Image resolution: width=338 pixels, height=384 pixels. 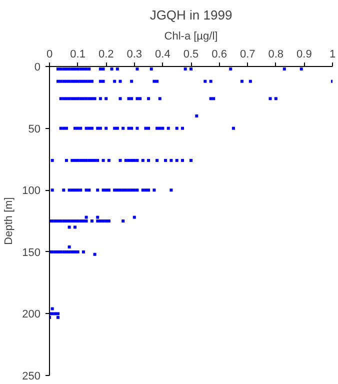 What do you see at coordinates (34, 129) in the screenshot?
I see `y-tick-label: 50` at bounding box center [34, 129].